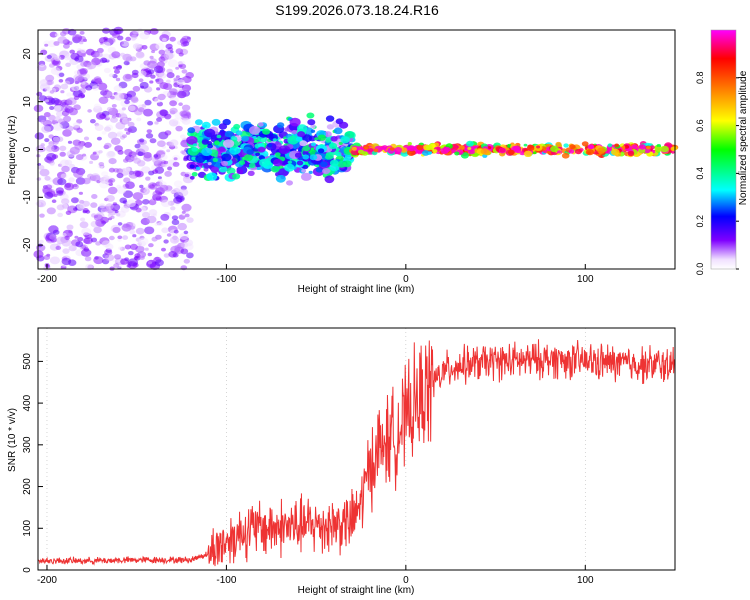 This screenshot has height=600, width=750. I want to click on colorbar-tick-label: 0.4, so click(700, 173).